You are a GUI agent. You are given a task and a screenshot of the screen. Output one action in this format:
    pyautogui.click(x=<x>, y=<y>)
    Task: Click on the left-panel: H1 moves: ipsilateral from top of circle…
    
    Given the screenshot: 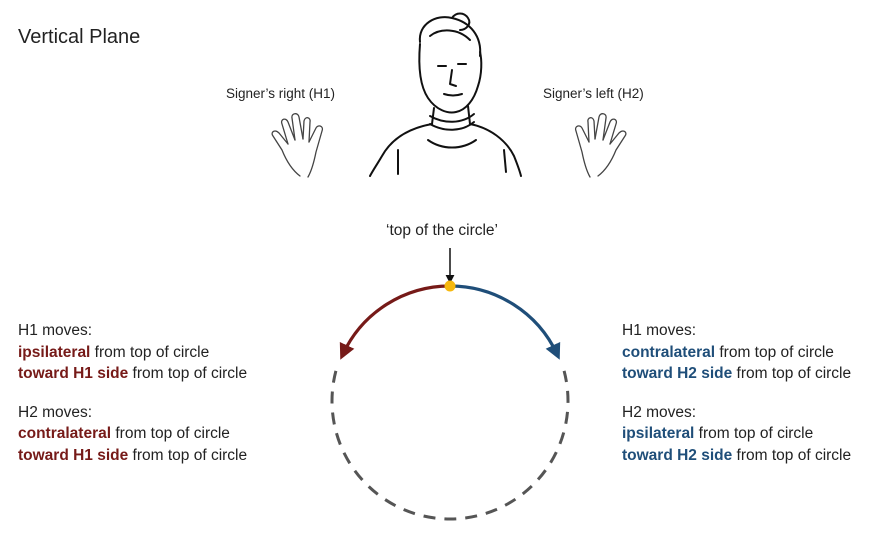 What is the action you would take?
    pyautogui.click(x=132, y=393)
    